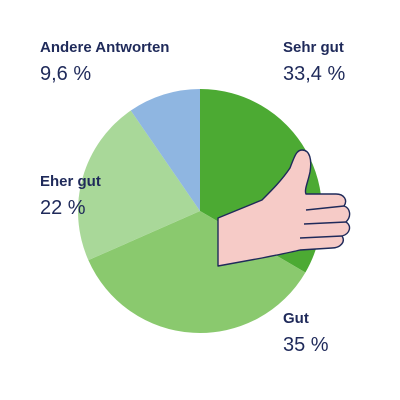 This screenshot has height=400, width=400. I want to click on category-label: Andere Antworten, so click(104, 47).